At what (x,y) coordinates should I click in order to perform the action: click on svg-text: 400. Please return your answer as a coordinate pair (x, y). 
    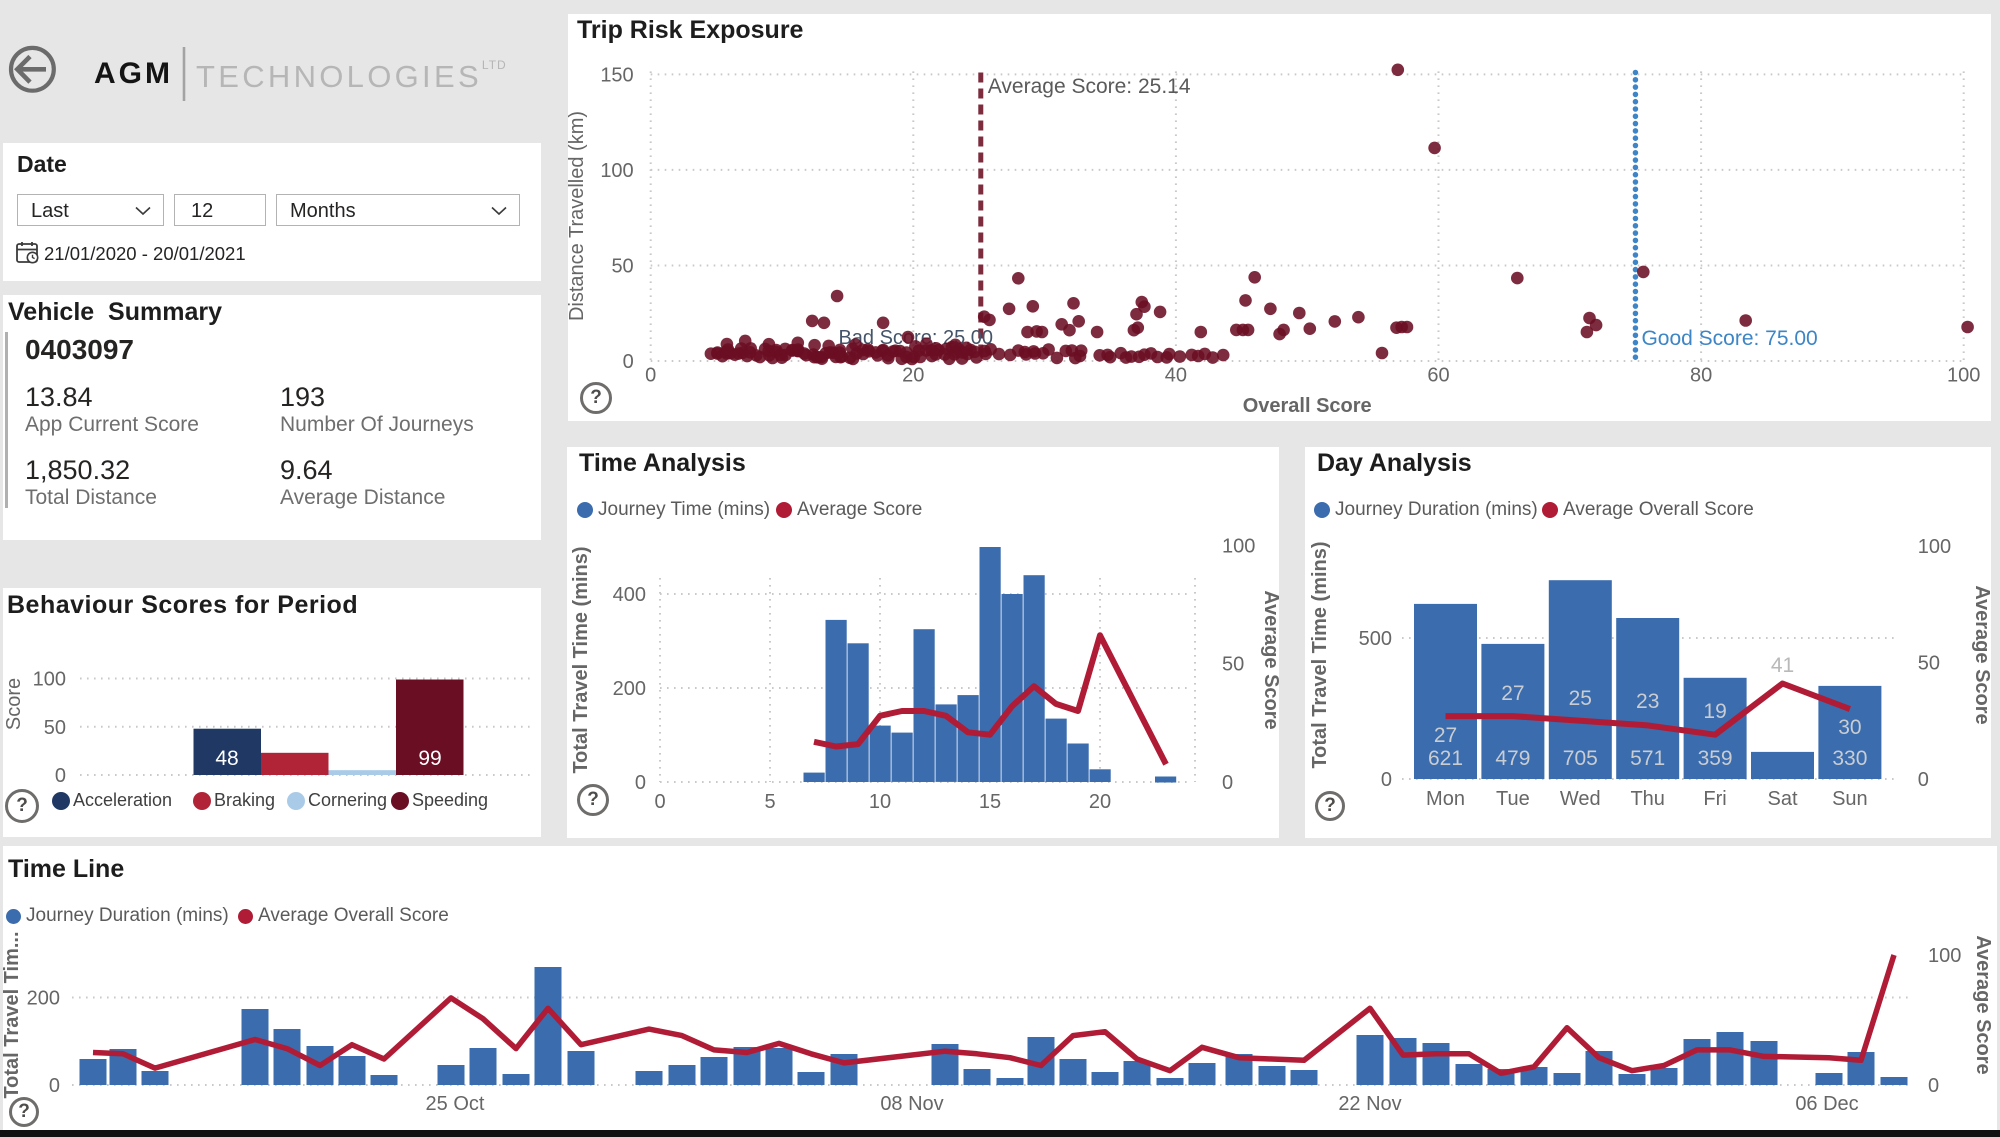
    Looking at the image, I should click on (629, 595).